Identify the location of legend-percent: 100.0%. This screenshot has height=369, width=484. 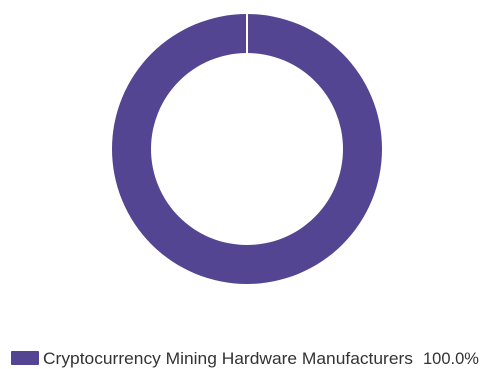
(451, 359).